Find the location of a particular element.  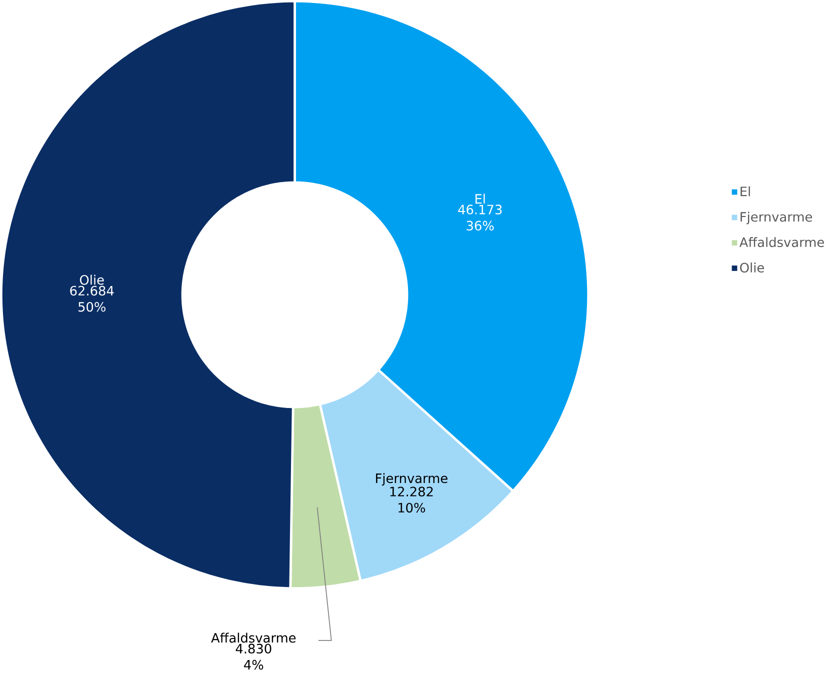

slice-label: Fjernvarme is located at coordinates (412, 479).